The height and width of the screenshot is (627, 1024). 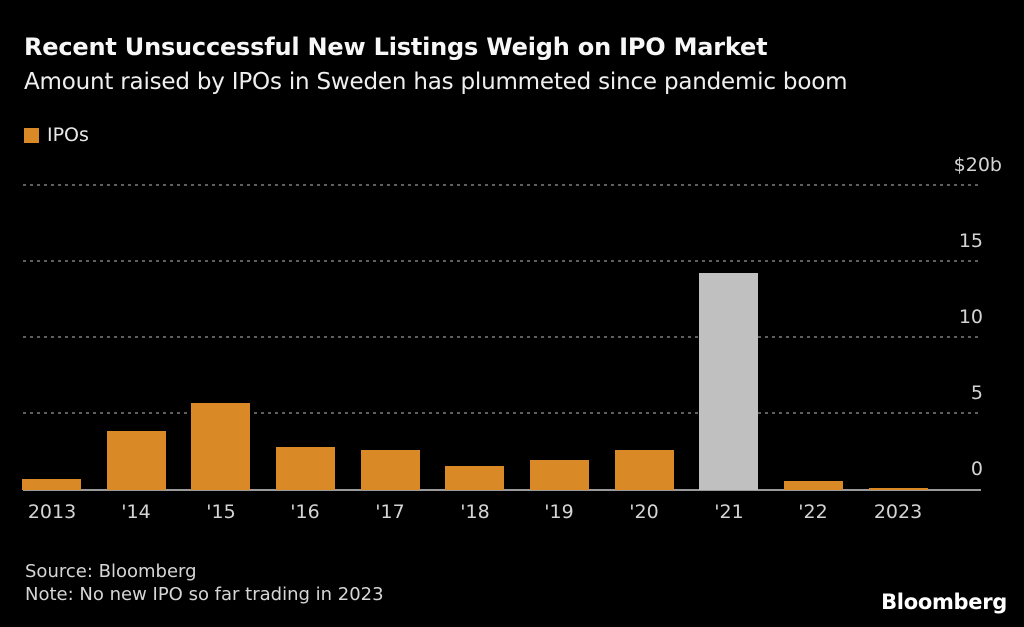 What do you see at coordinates (644, 512) in the screenshot?
I see `x-axis-tick-20: '20` at bounding box center [644, 512].